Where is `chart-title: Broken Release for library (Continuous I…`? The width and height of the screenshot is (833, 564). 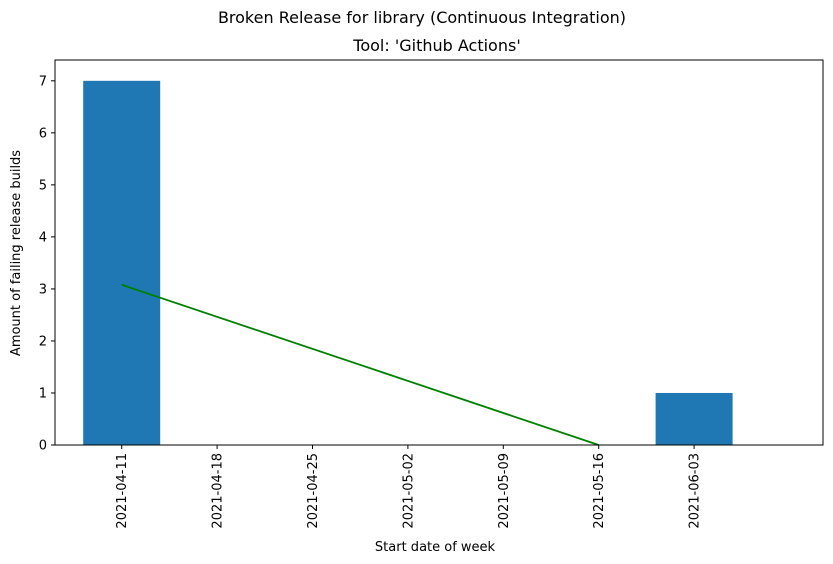
chart-title: Broken Release for library (Continuous I… is located at coordinates (422, 17).